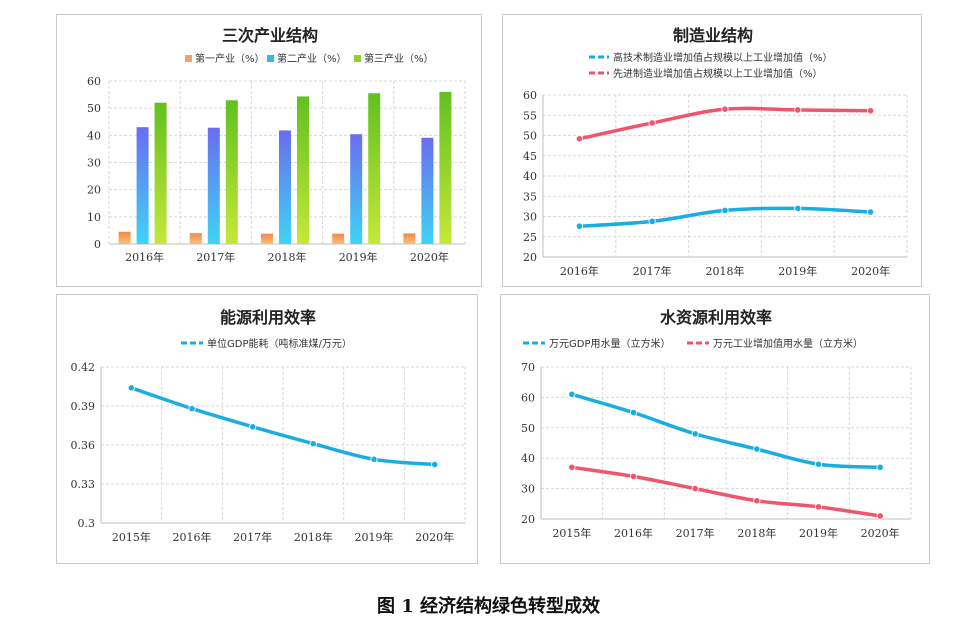  Describe the element at coordinates (268, 317) in the screenshot. I see `chart-title: 能源利用效率` at that location.